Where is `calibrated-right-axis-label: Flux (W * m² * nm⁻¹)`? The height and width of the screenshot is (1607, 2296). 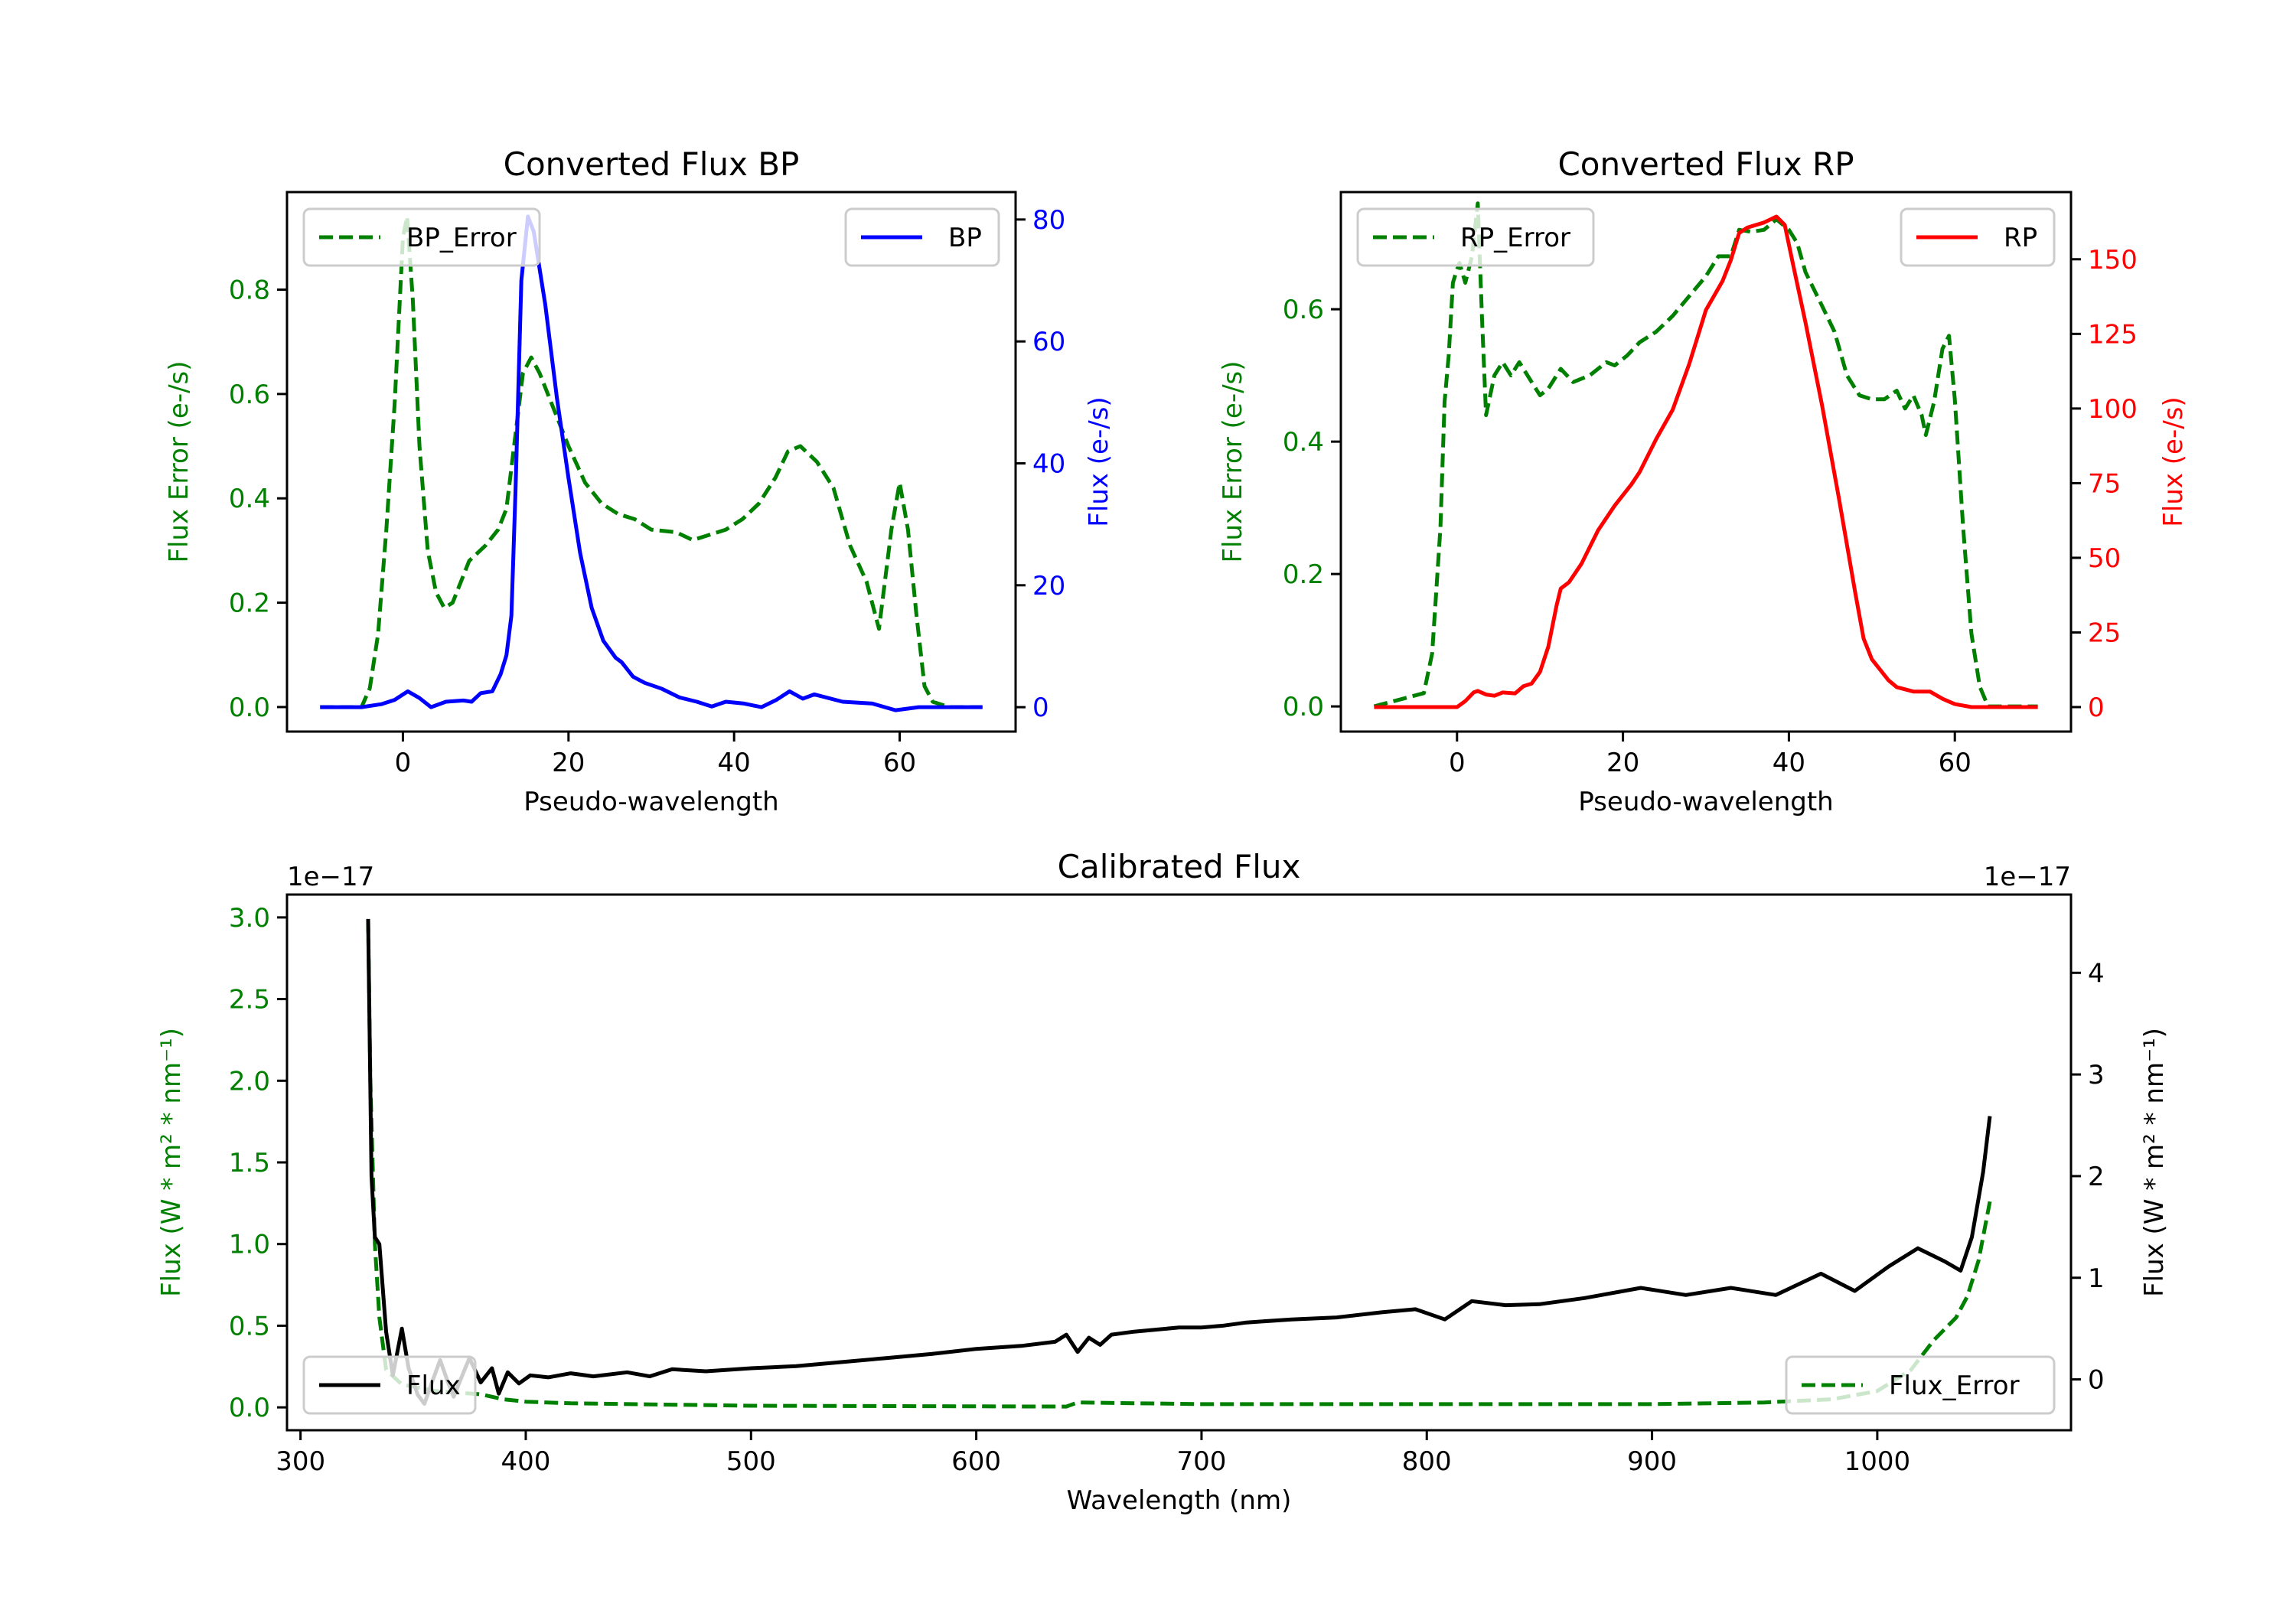
calibrated-right-axis-label: Flux (W * m² * nm⁻¹) is located at coordinates (2154, 1162).